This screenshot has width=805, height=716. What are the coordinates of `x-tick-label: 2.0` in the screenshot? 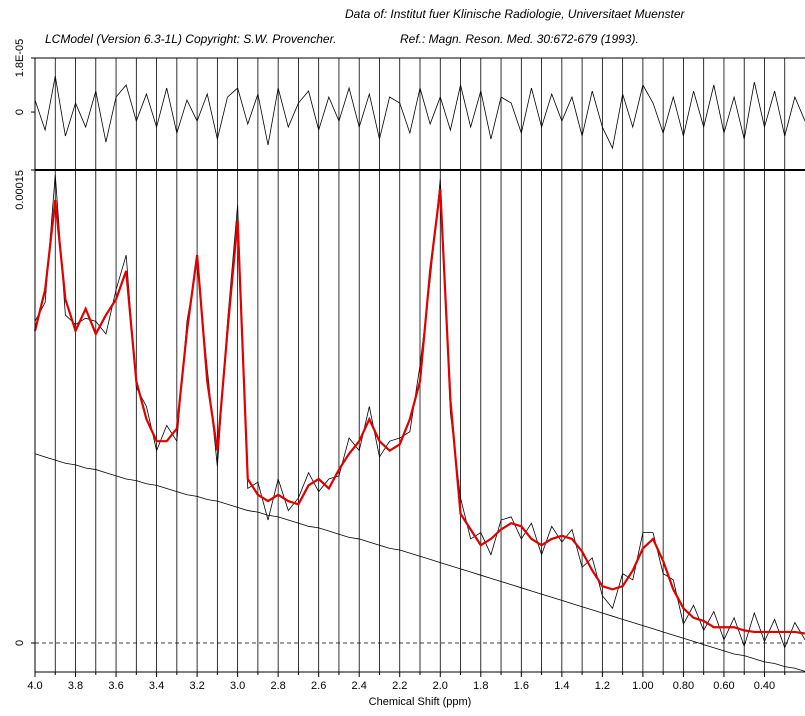 It's located at (440, 686).